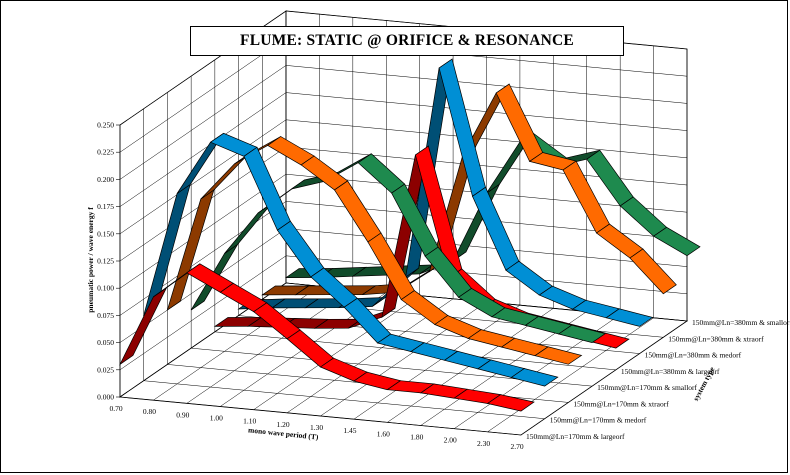  What do you see at coordinates (105, 206) in the screenshot?
I see `y-tick-label: 0.175` at bounding box center [105, 206].